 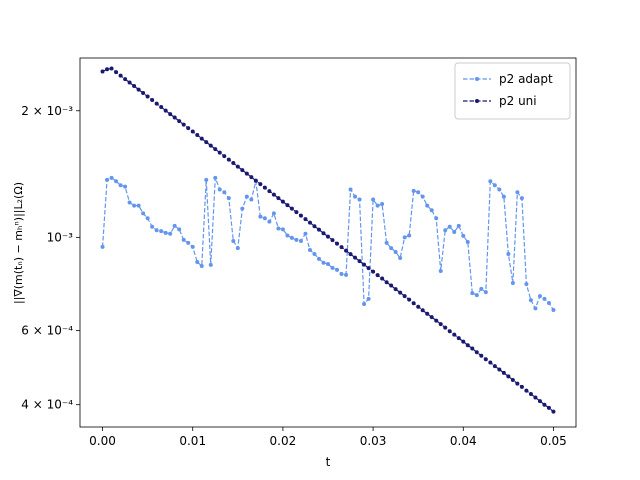 What do you see at coordinates (47, 111) in the screenshot?
I see `y-tick-label: 2 × 10⁻³` at bounding box center [47, 111].